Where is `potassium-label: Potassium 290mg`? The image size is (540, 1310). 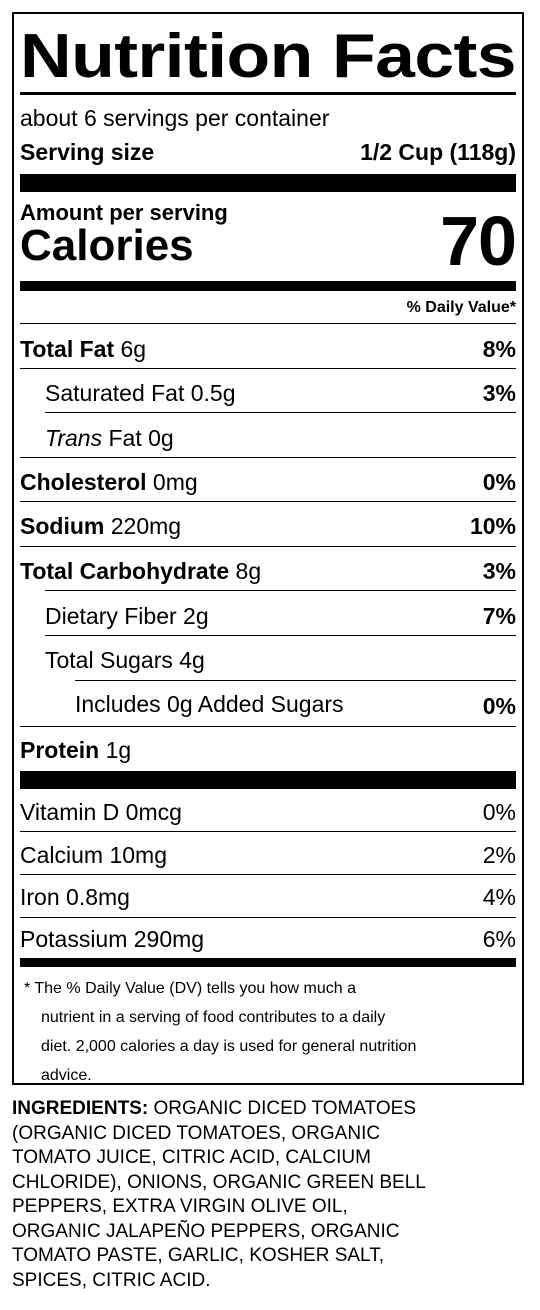
potassium-label: Potassium 290mg is located at coordinates (112, 939).